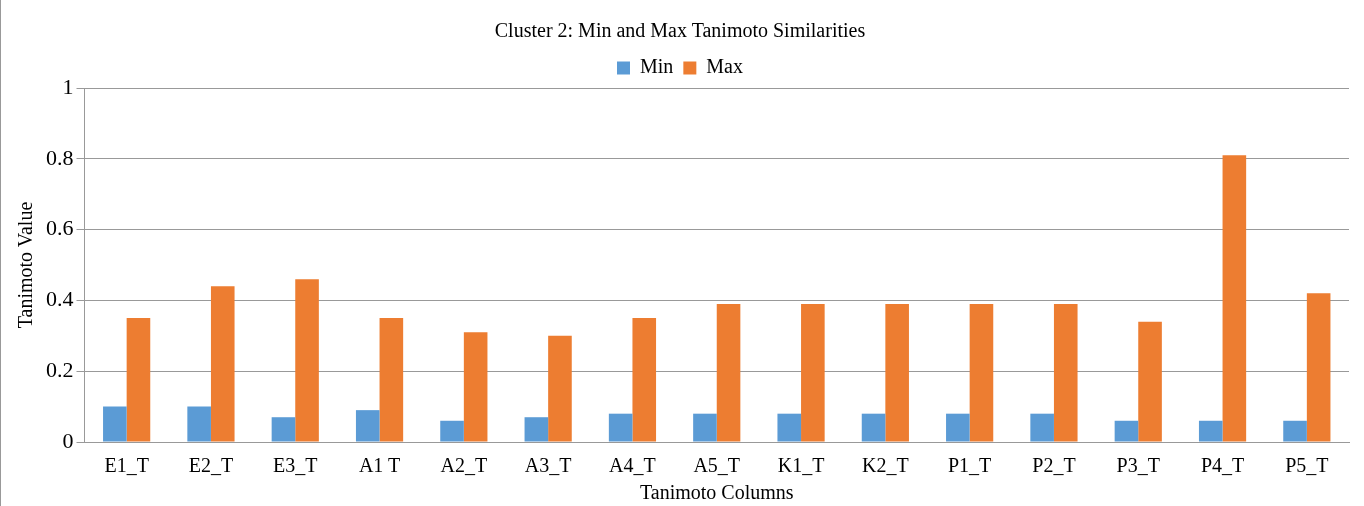 This screenshot has width=1364, height=506. Describe the element at coordinates (379, 465) in the screenshot. I see `x-tick-label: A1 T` at that location.